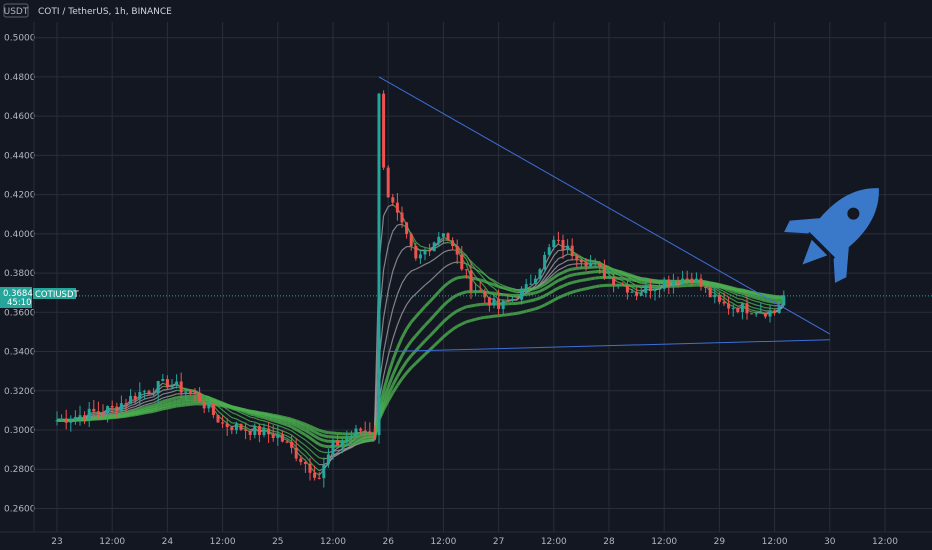 This screenshot has width=932, height=550. Describe the element at coordinates (19, 303) in the screenshot. I see `bar-countdown: 45:10` at that location.